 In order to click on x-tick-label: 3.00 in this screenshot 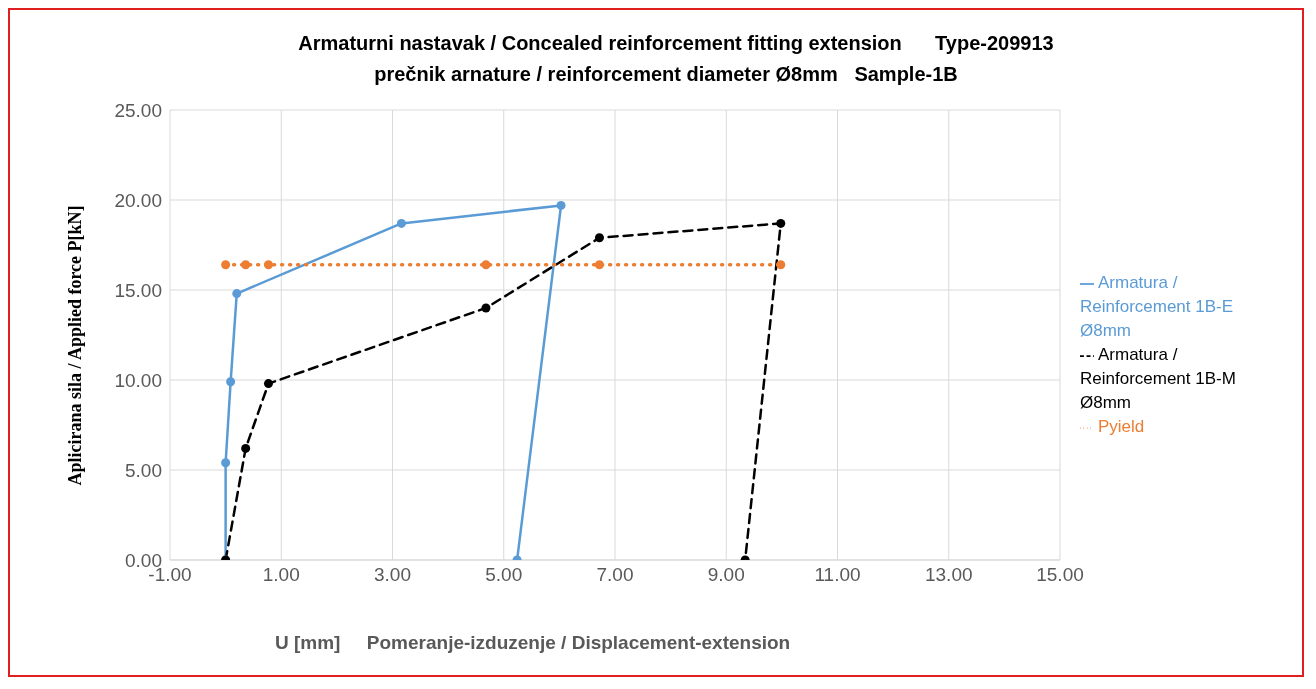, I will do `click(392, 575)`.